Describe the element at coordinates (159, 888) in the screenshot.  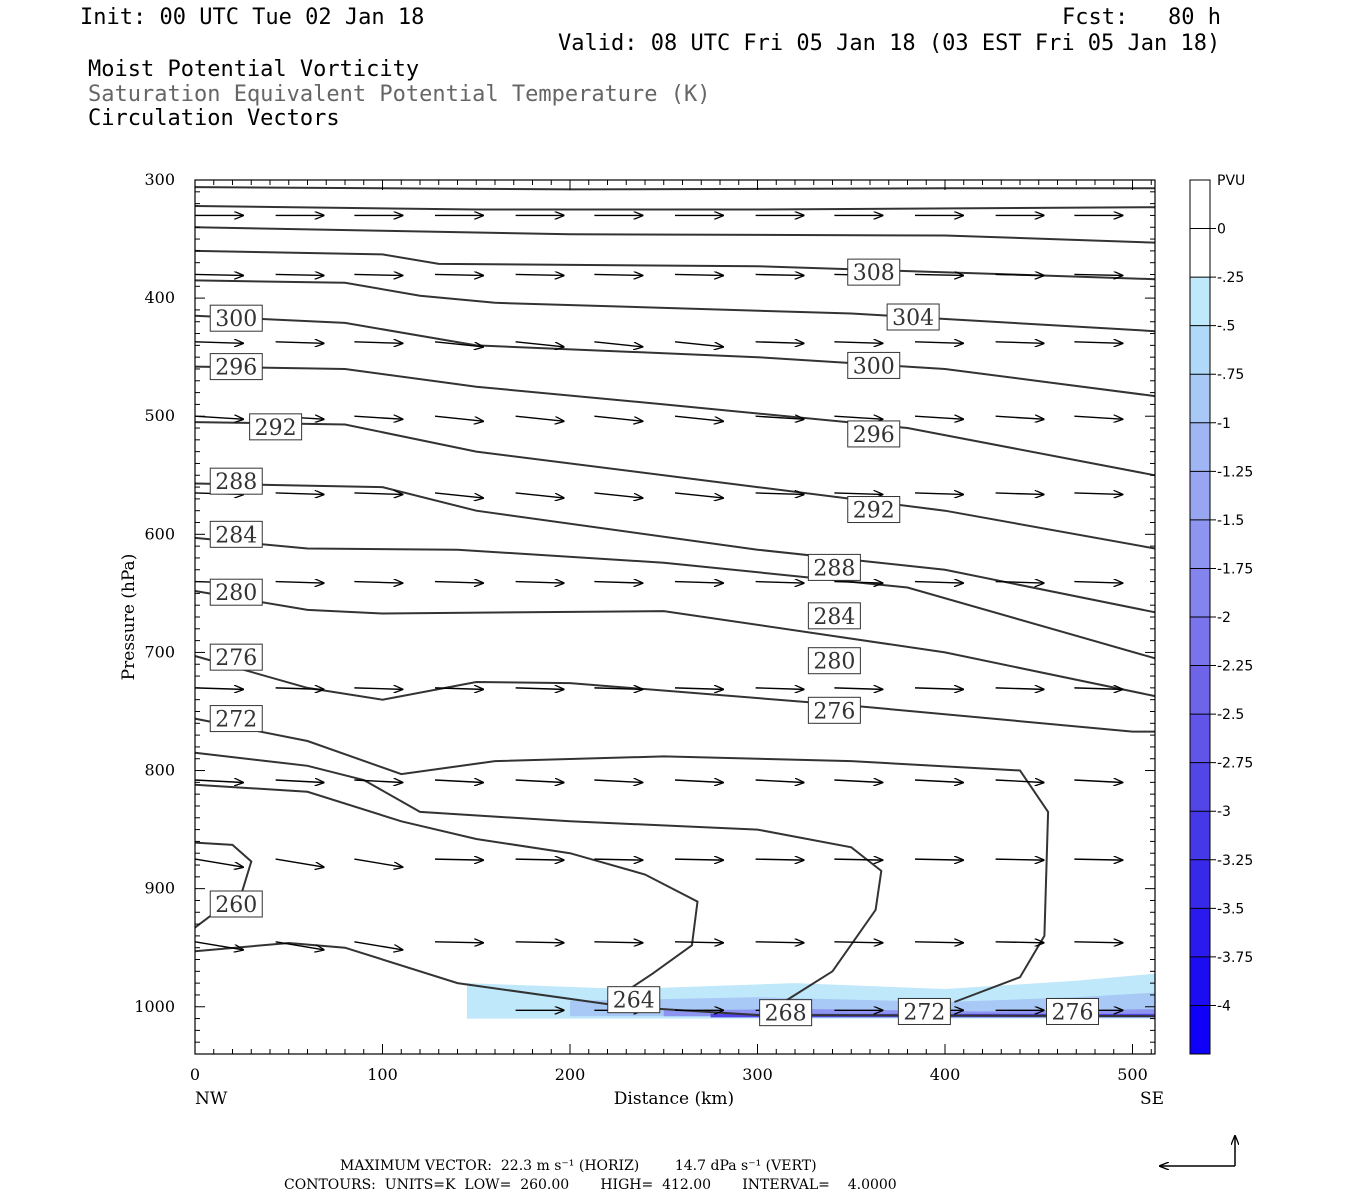
I see `y-tick-label: 900` at that location.